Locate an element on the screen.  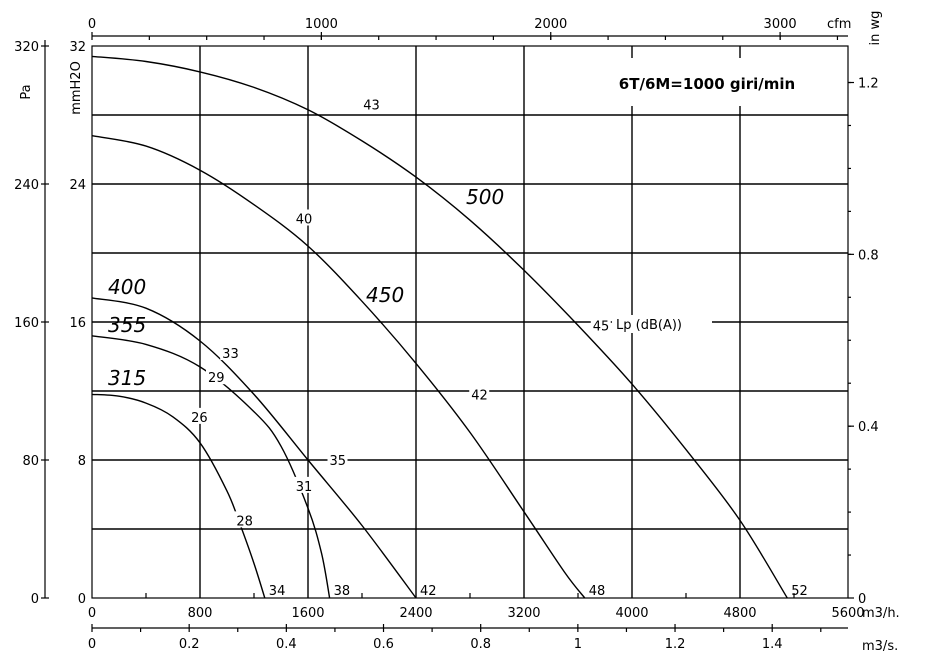
unit-mmh2o: mmH2O is located at coordinates (76, 88).